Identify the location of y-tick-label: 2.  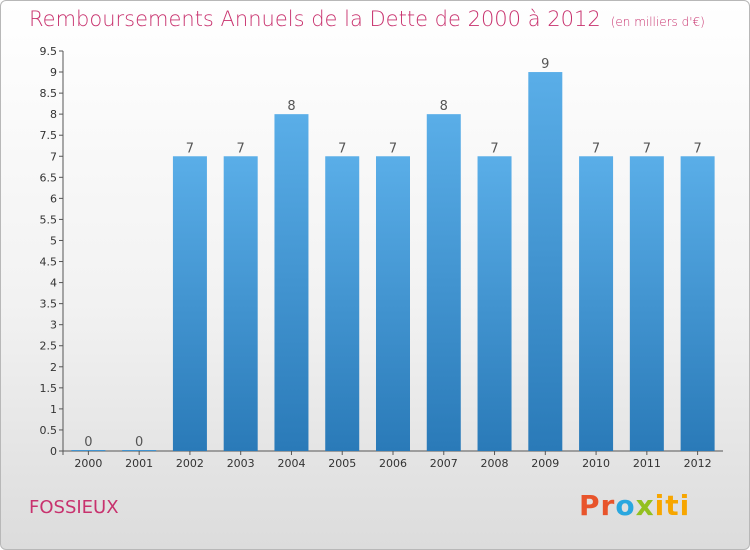
(53, 367).